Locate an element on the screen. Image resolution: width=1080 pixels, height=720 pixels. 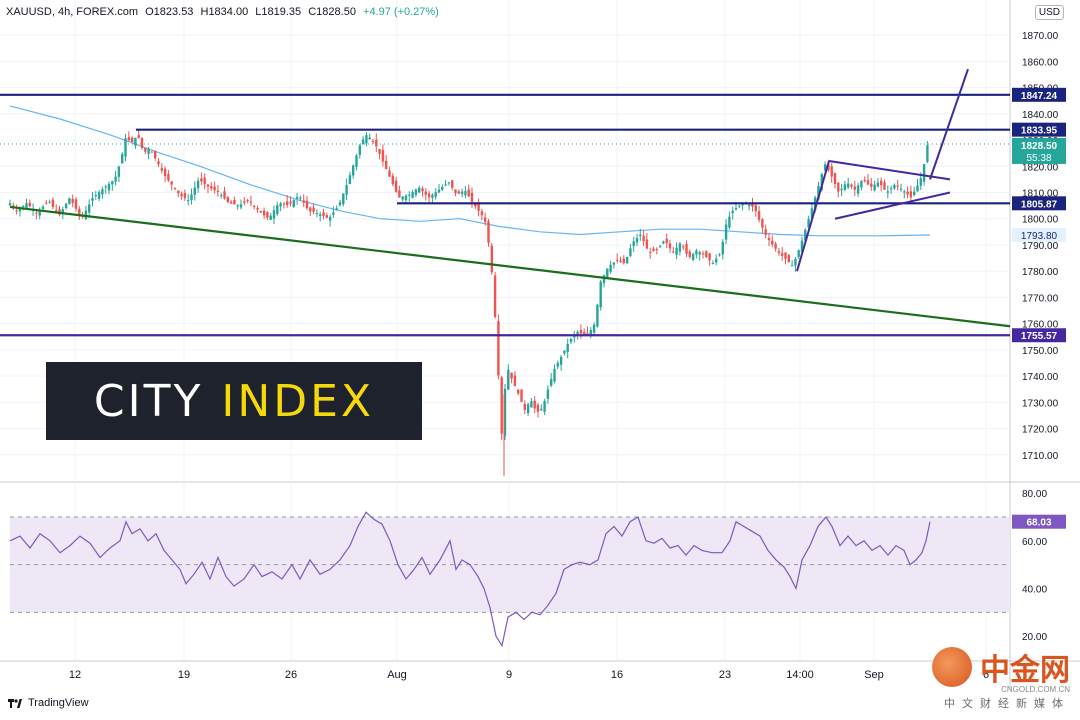
countdown-label: 55:38 is located at coordinates (1038, 158).